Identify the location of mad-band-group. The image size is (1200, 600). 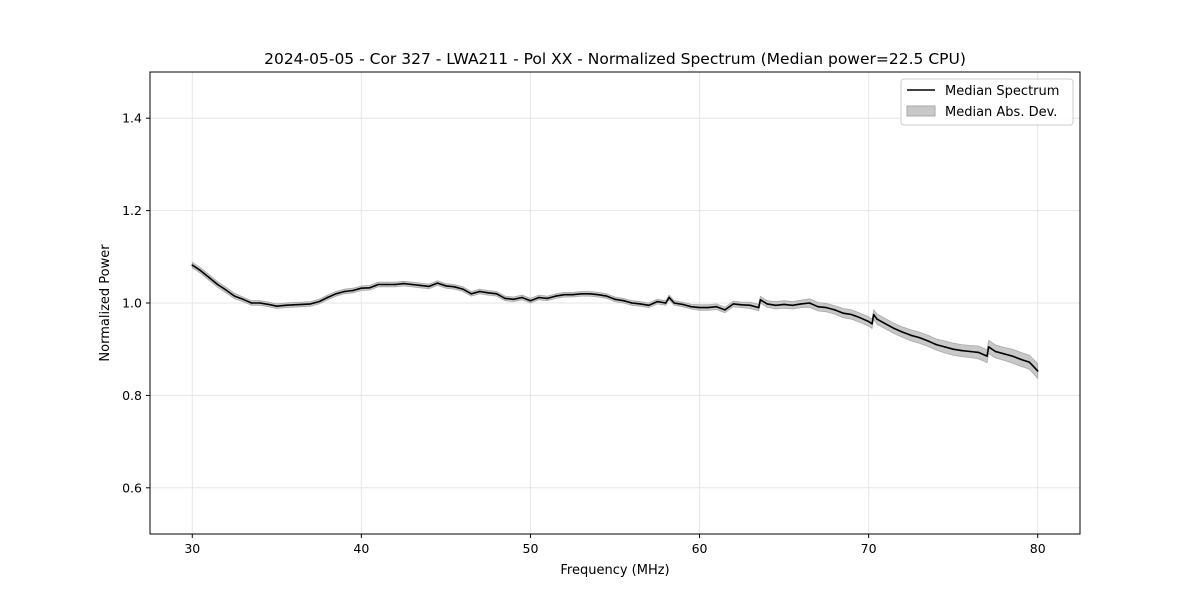
(615, 320).